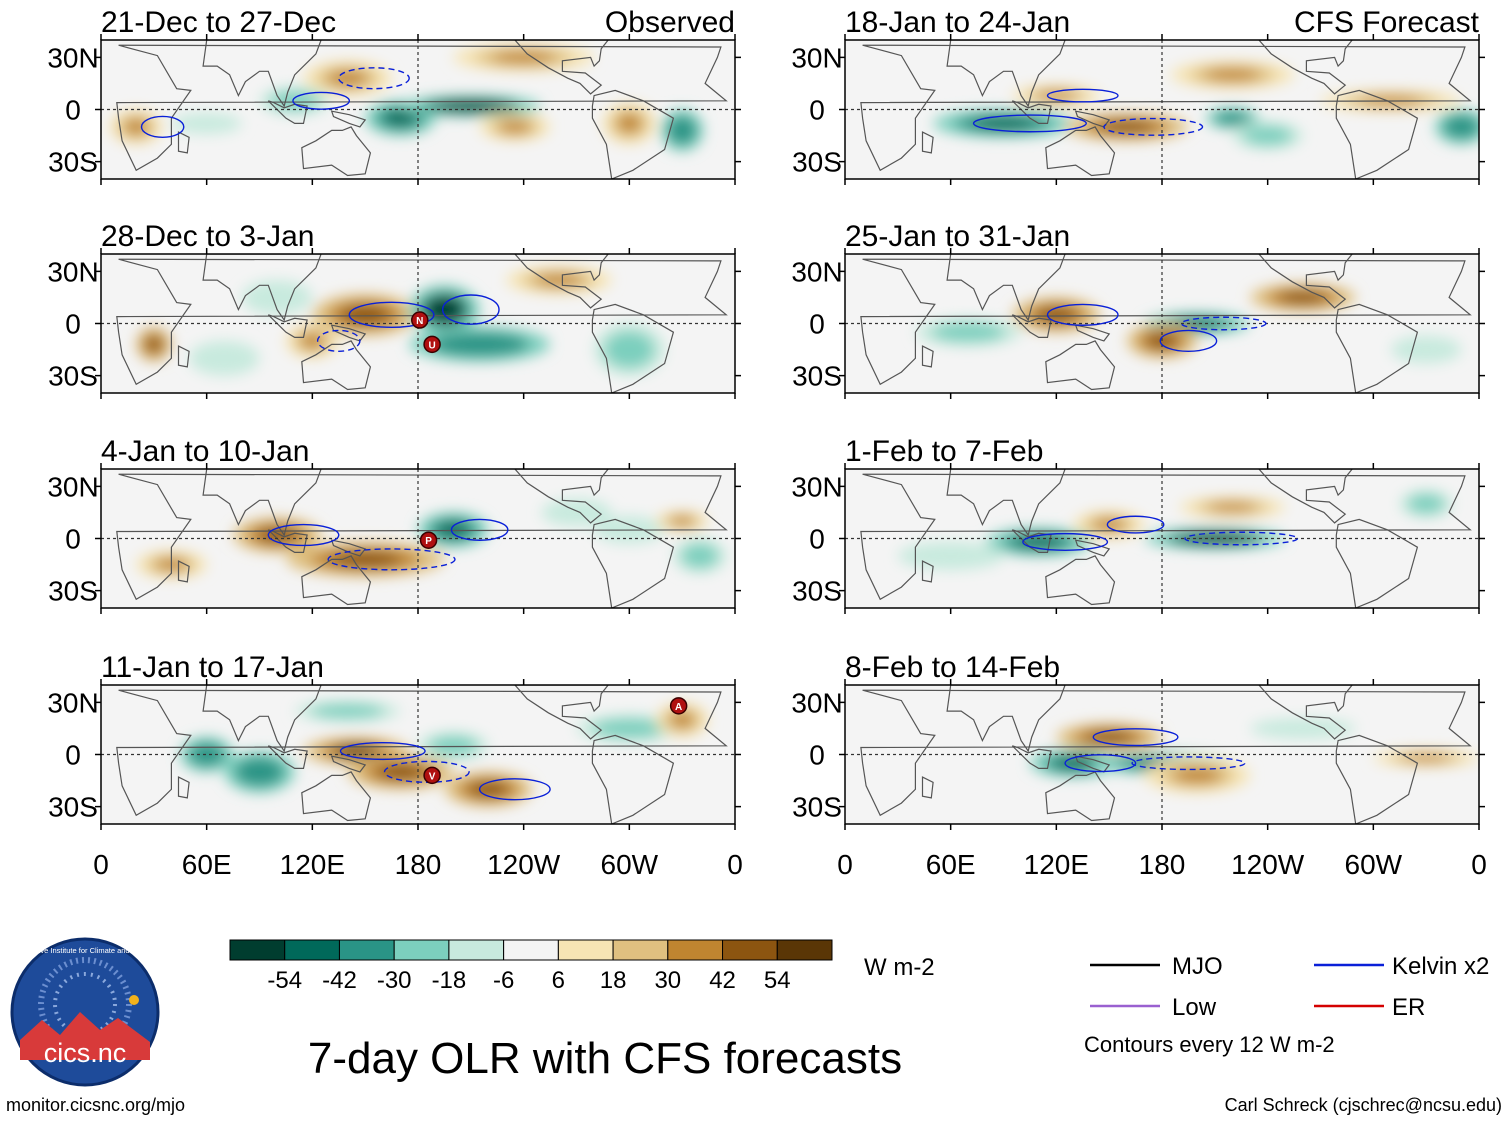 The image size is (1510, 1121). What do you see at coordinates (667, 980) in the screenshot?
I see `colorbar-tick-label: 30` at bounding box center [667, 980].